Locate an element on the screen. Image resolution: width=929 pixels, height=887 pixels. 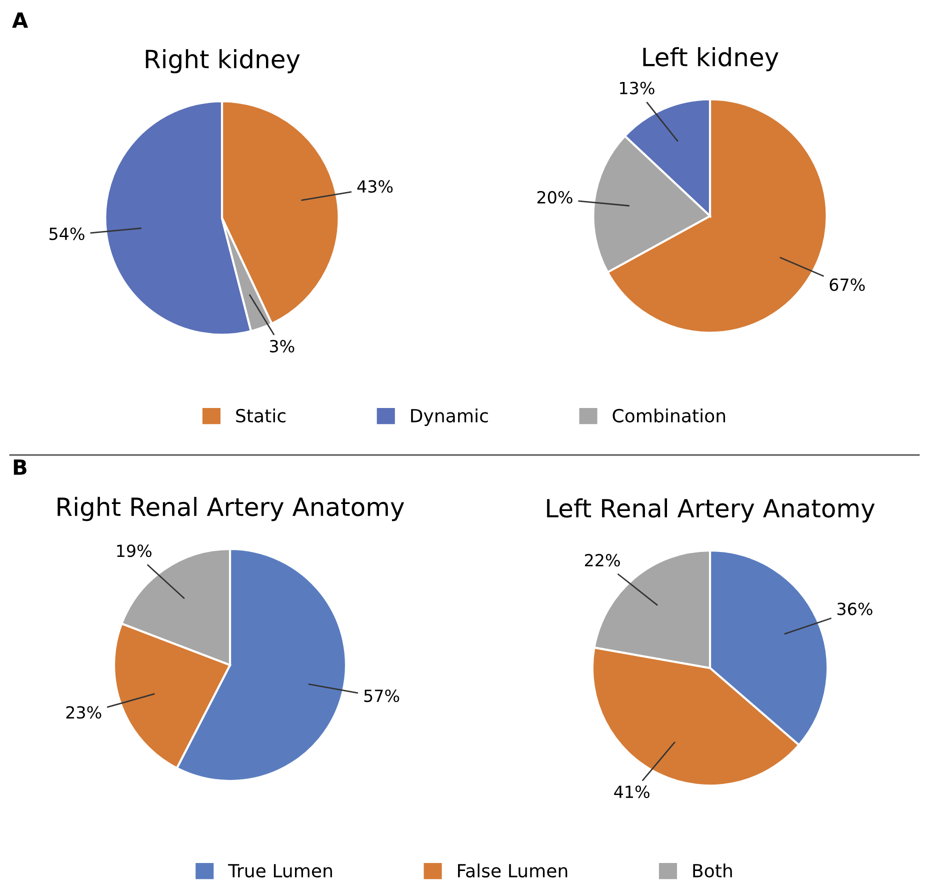
data-label: 67% is located at coordinates (847, 284).